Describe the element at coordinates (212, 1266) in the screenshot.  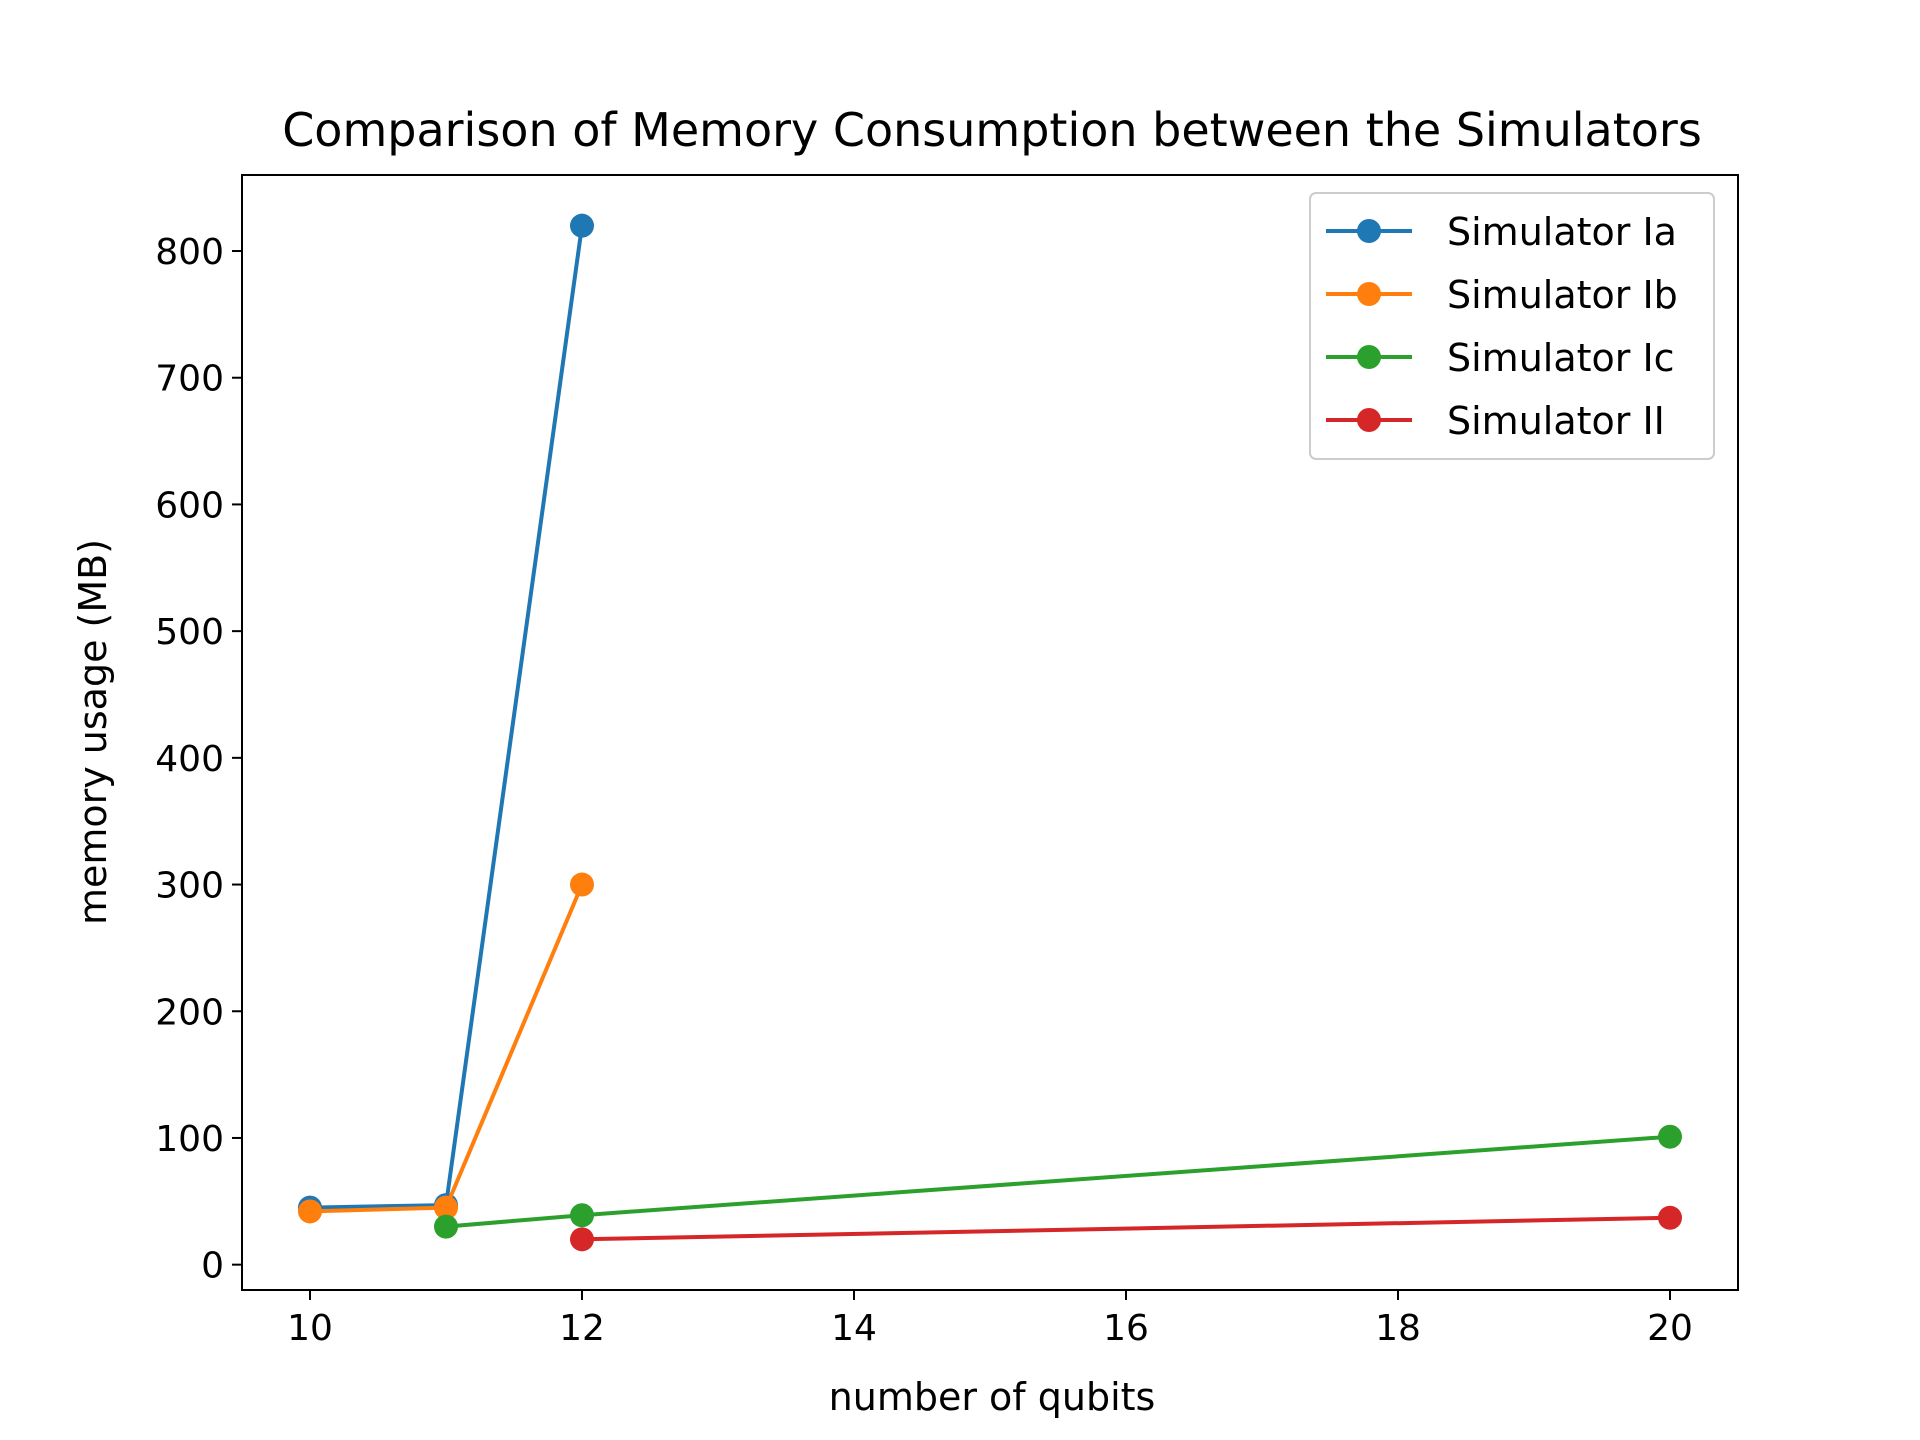
I see `y-tick-label: 0` at that location.